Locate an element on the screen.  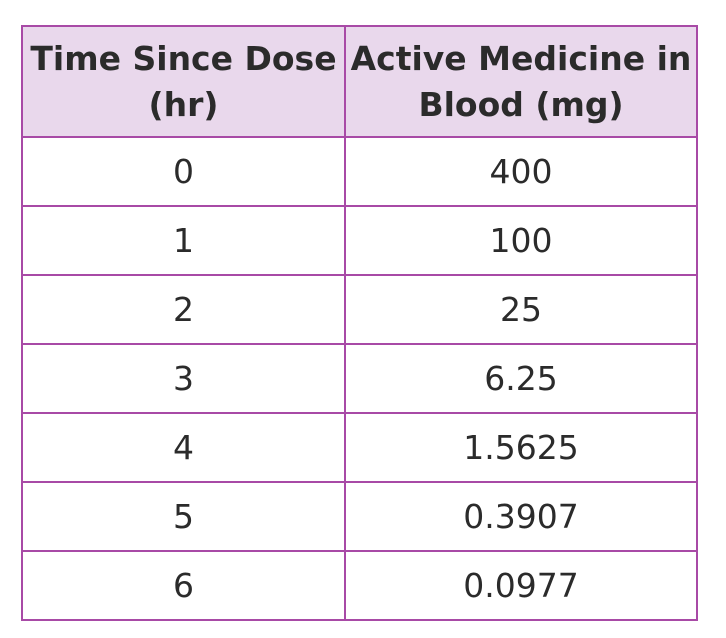
table-row: 2 25 is located at coordinates (359, 309).